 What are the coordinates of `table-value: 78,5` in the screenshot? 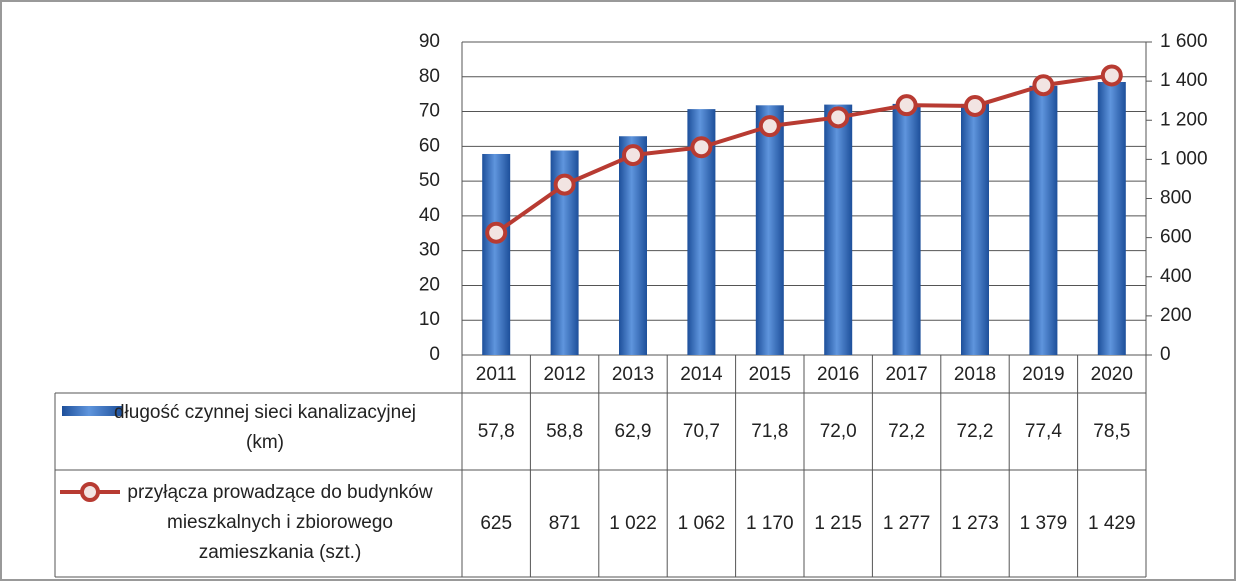 It's located at (1111, 431).